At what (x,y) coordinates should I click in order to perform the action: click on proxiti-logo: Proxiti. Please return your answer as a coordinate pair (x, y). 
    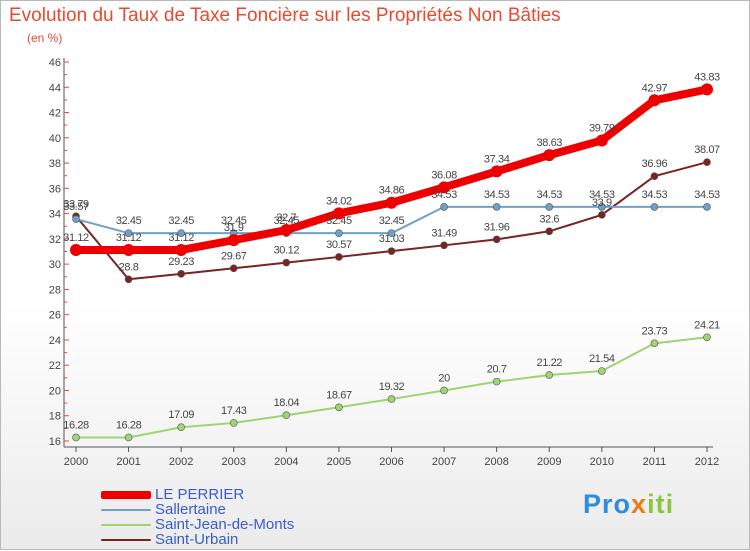
    Looking at the image, I should click on (629, 504).